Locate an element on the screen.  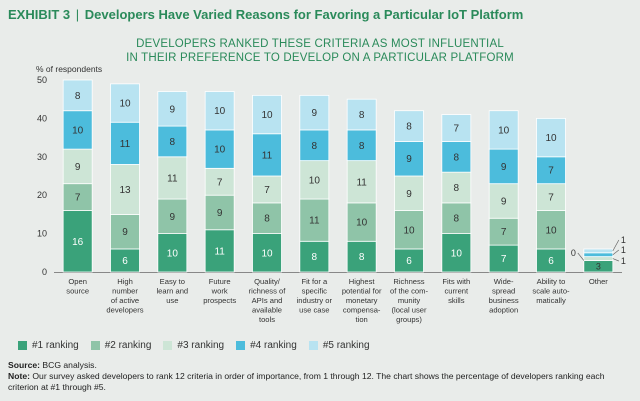
legend-swatch-rank5 is located at coordinates (313, 345).